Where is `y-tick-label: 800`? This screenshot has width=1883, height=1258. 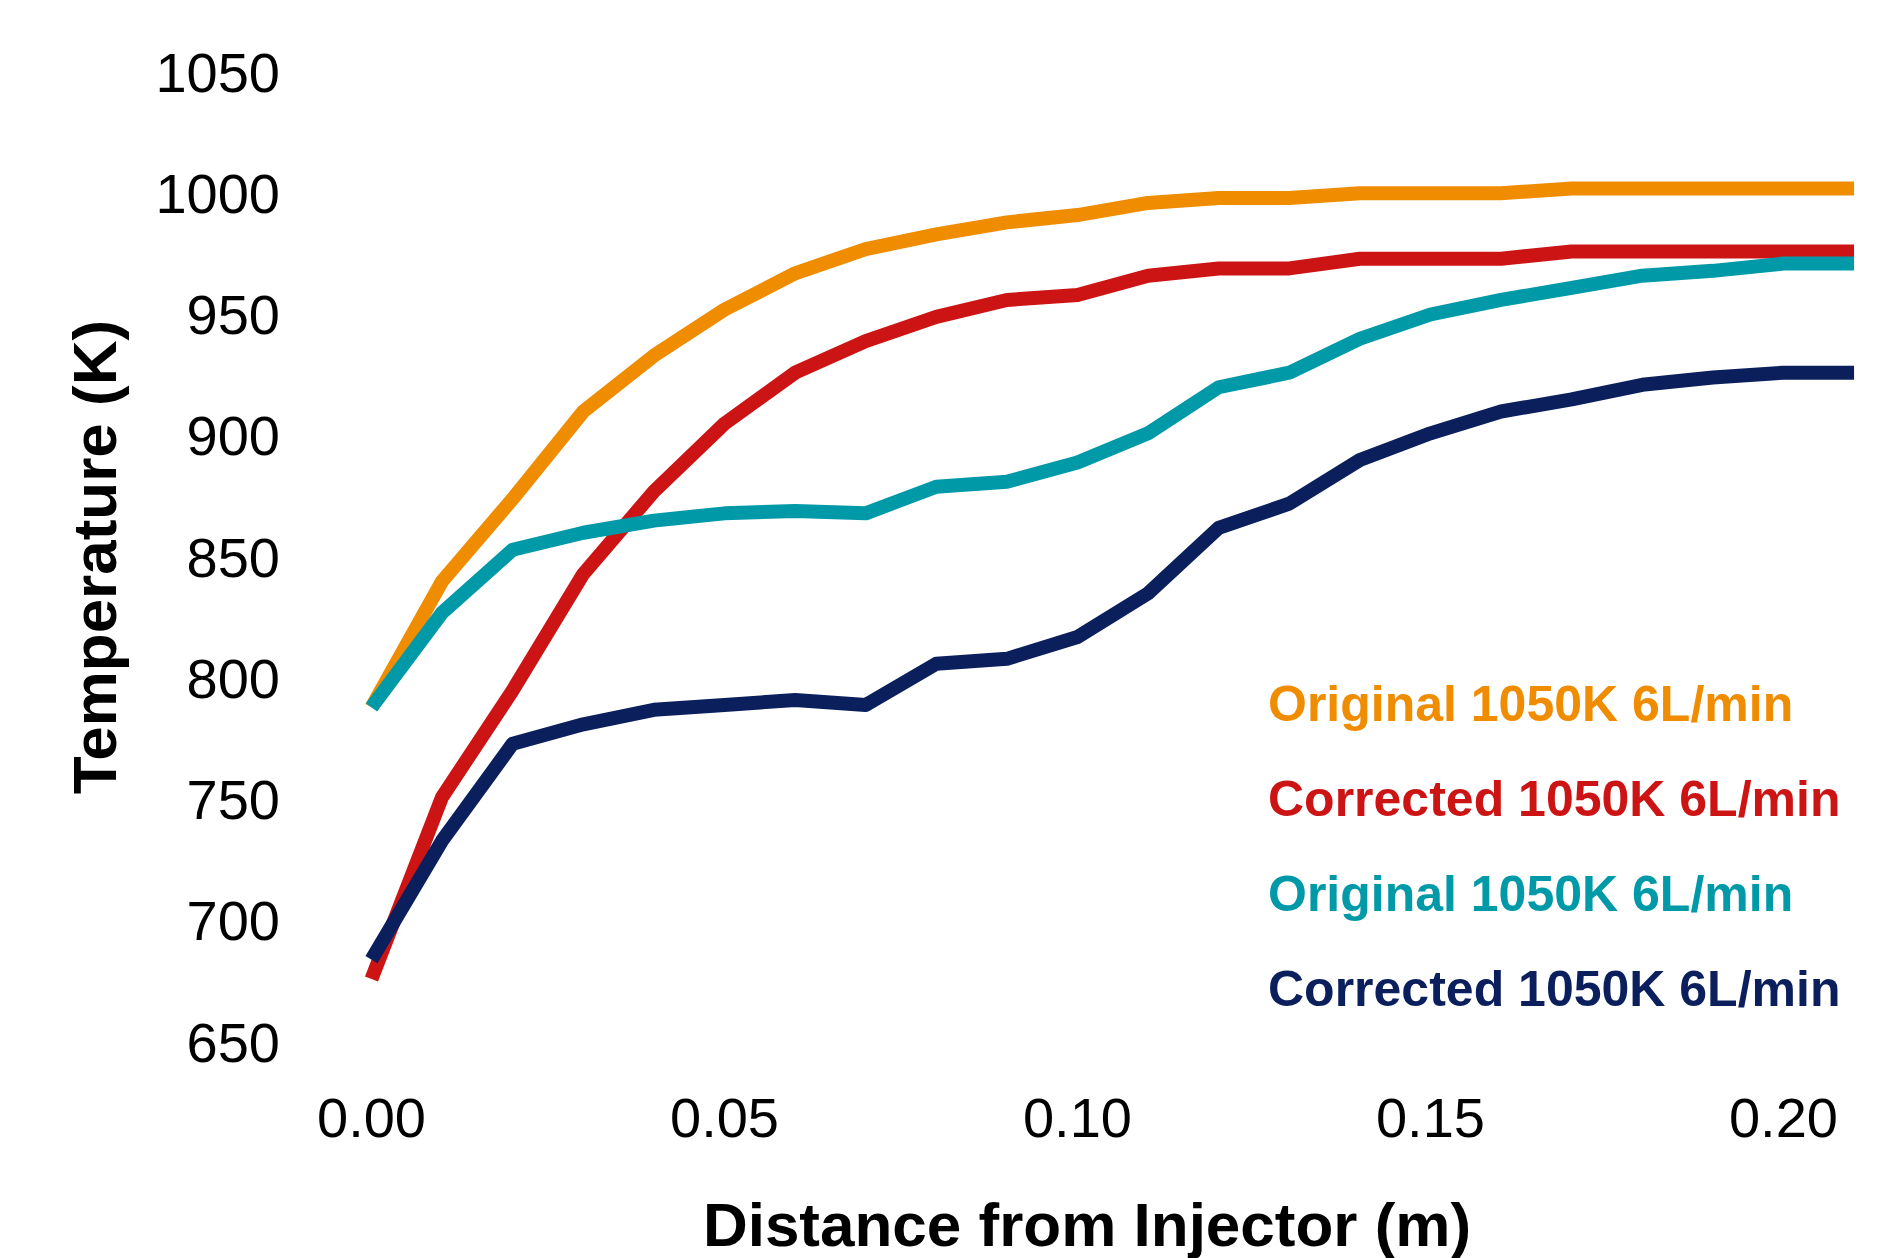 y-tick-label: 800 is located at coordinates (233, 678).